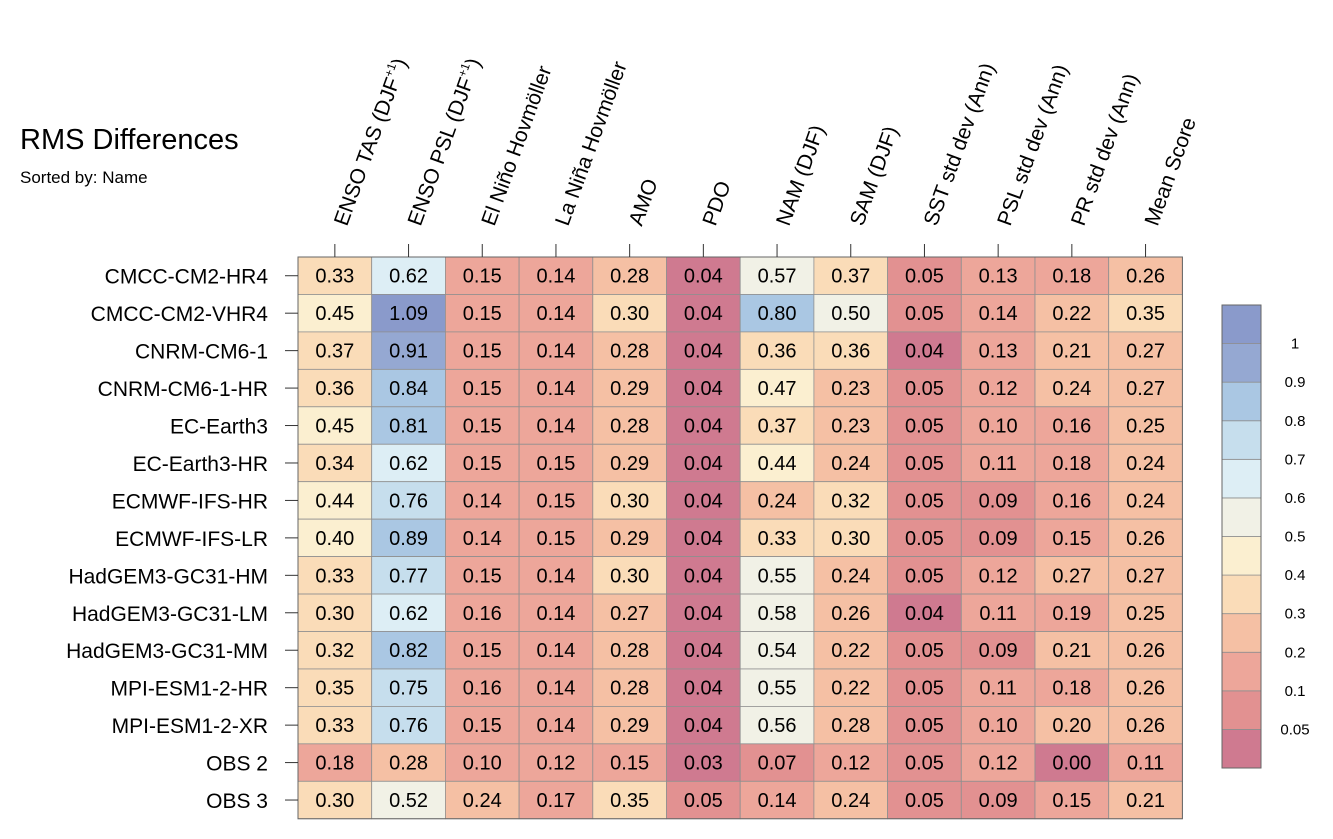 Image resolution: width=1333 pixels, height=839 pixels. I want to click on cell-value-label: 0.23, so click(850, 389).